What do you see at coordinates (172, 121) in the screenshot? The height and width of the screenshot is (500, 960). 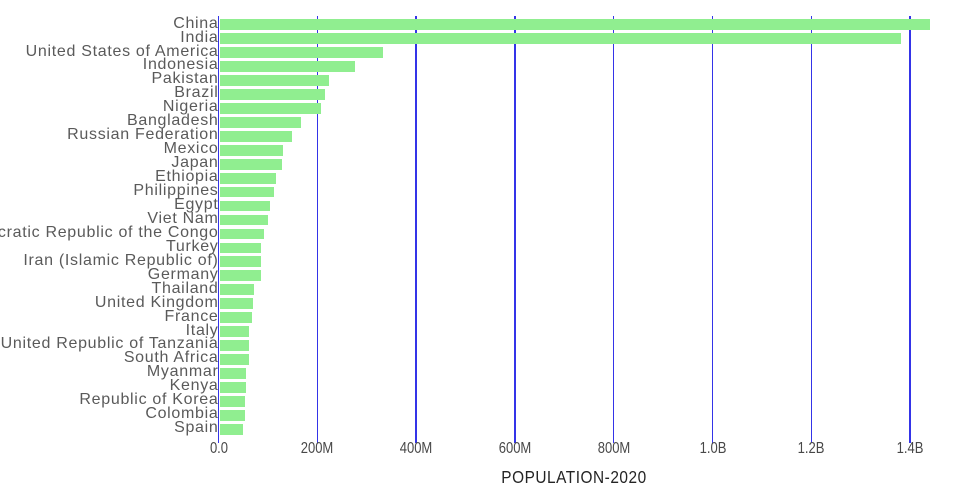 I see `category-label: Bangladesh` at bounding box center [172, 121].